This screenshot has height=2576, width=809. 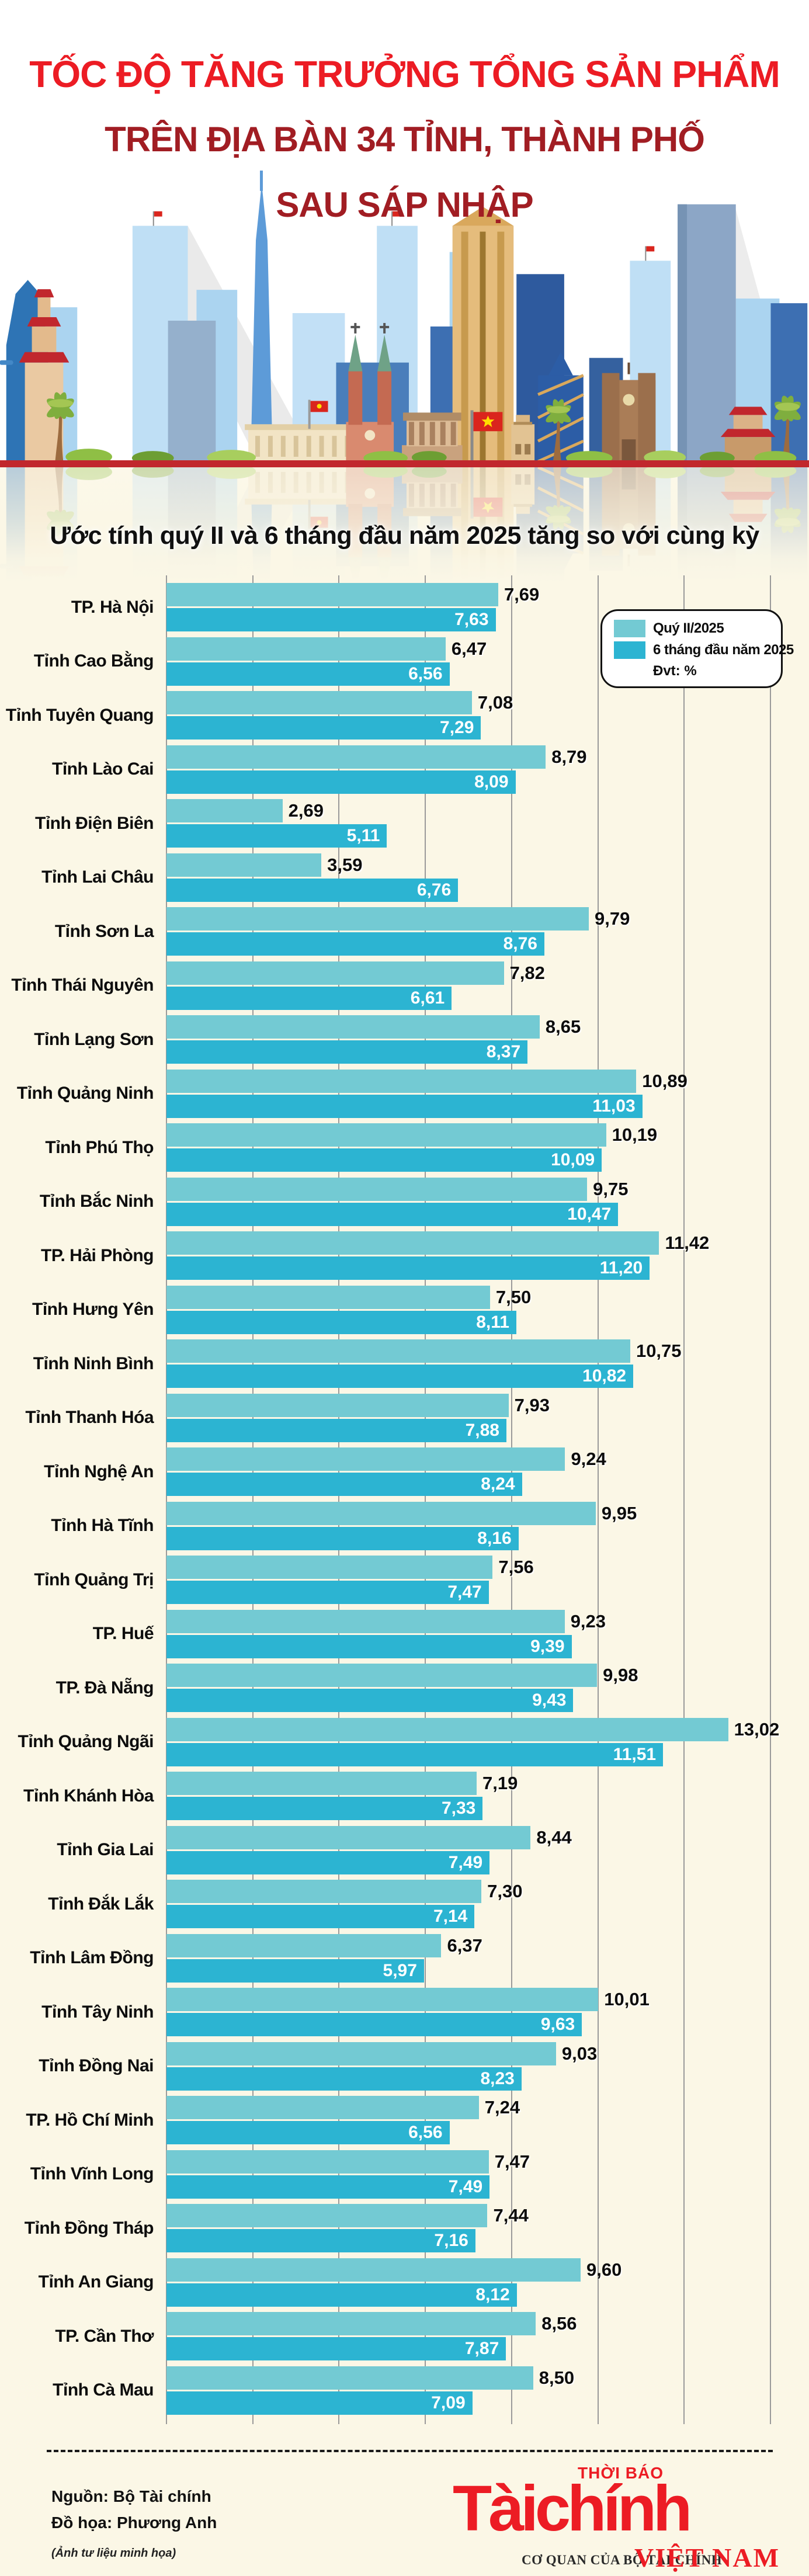 What do you see at coordinates (404, 1744) in the screenshot?
I see `chart-row: Tỉnh Quảng Ngãi 13,02 11,51` at bounding box center [404, 1744].